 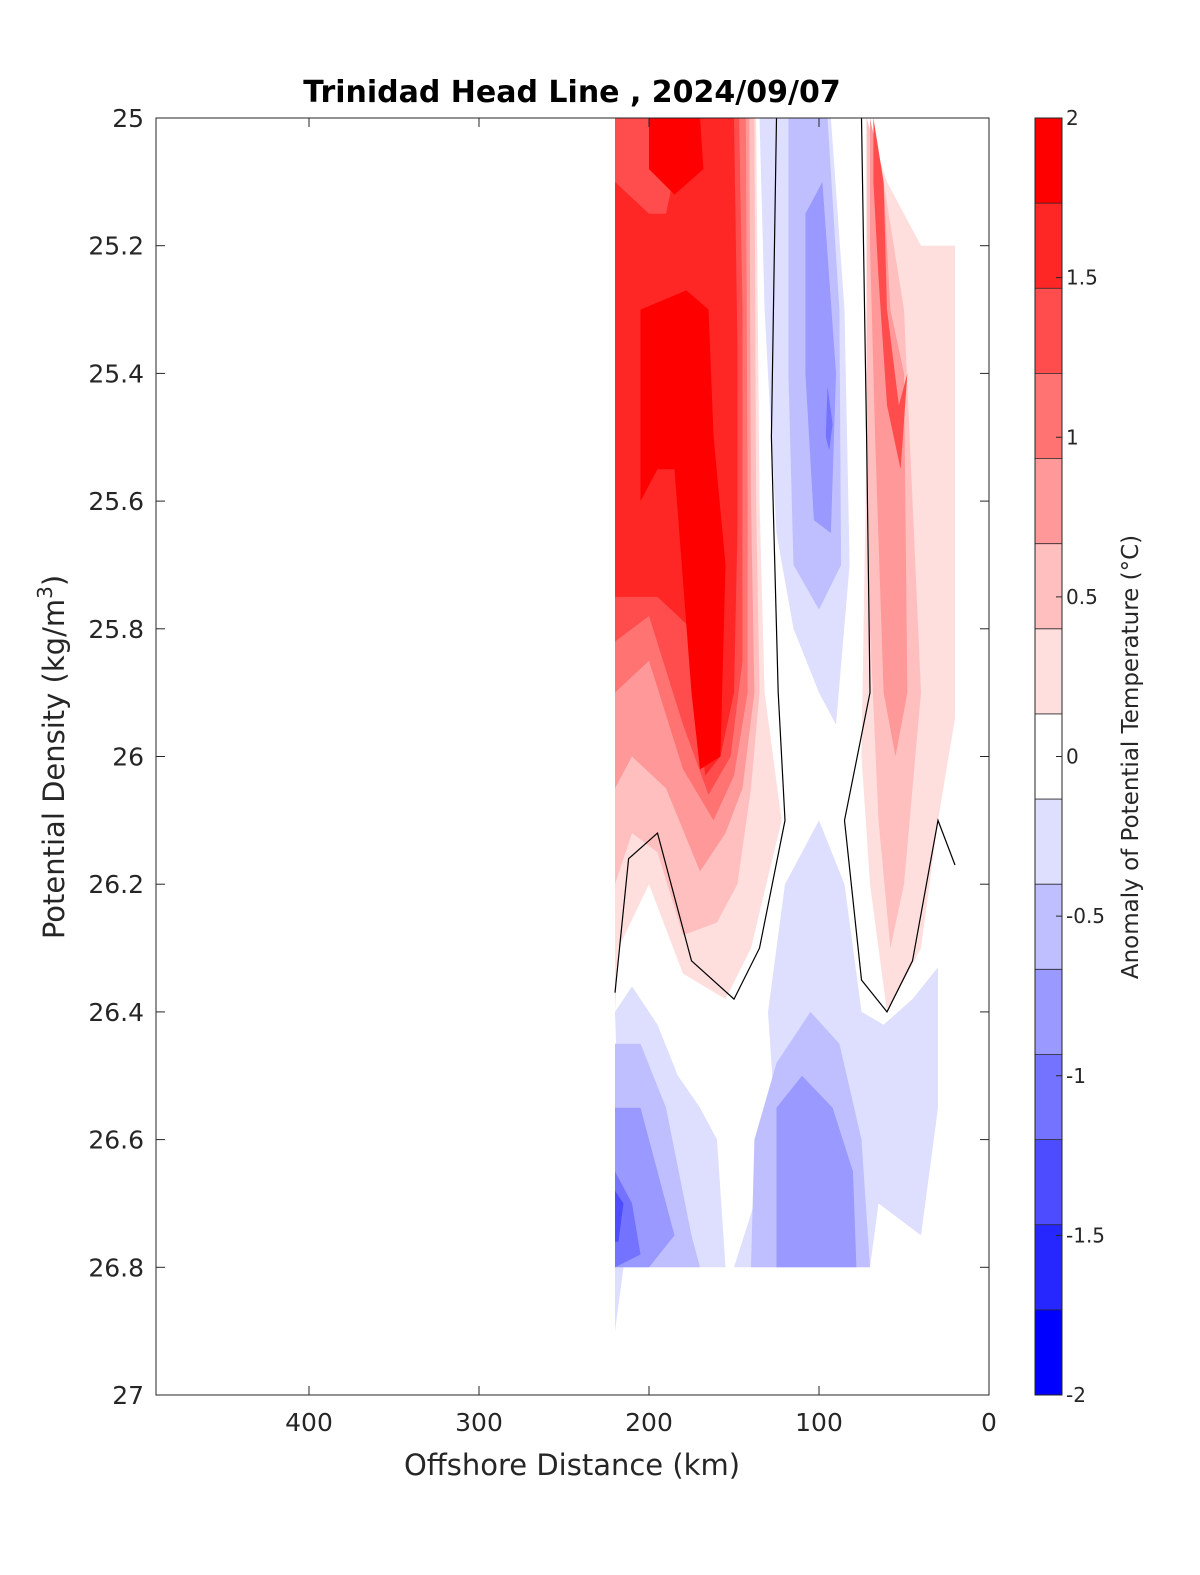 What do you see at coordinates (1076, 1076) in the screenshot?
I see `colorbar-tick-label: -1` at bounding box center [1076, 1076].